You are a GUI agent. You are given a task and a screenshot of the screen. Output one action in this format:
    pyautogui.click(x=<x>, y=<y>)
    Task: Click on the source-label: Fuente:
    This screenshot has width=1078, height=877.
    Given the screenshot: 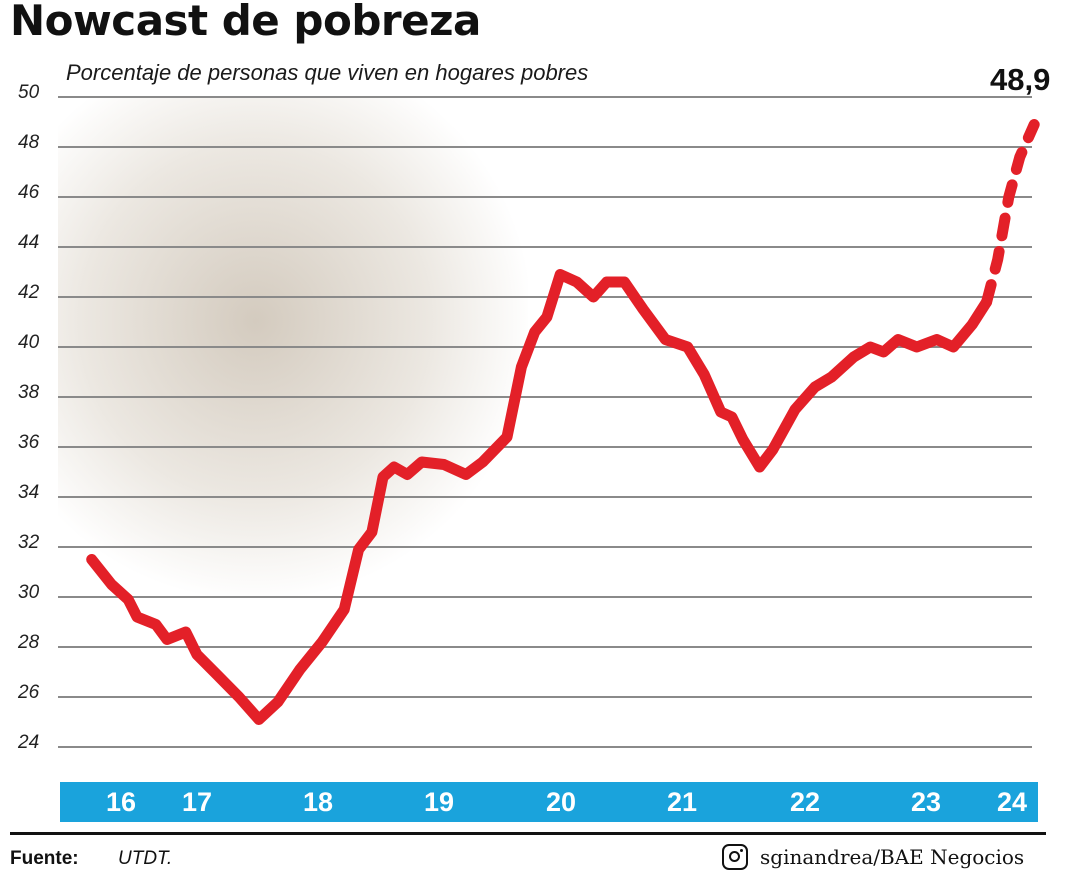 What is the action you would take?
    pyautogui.click(x=44, y=858)
    